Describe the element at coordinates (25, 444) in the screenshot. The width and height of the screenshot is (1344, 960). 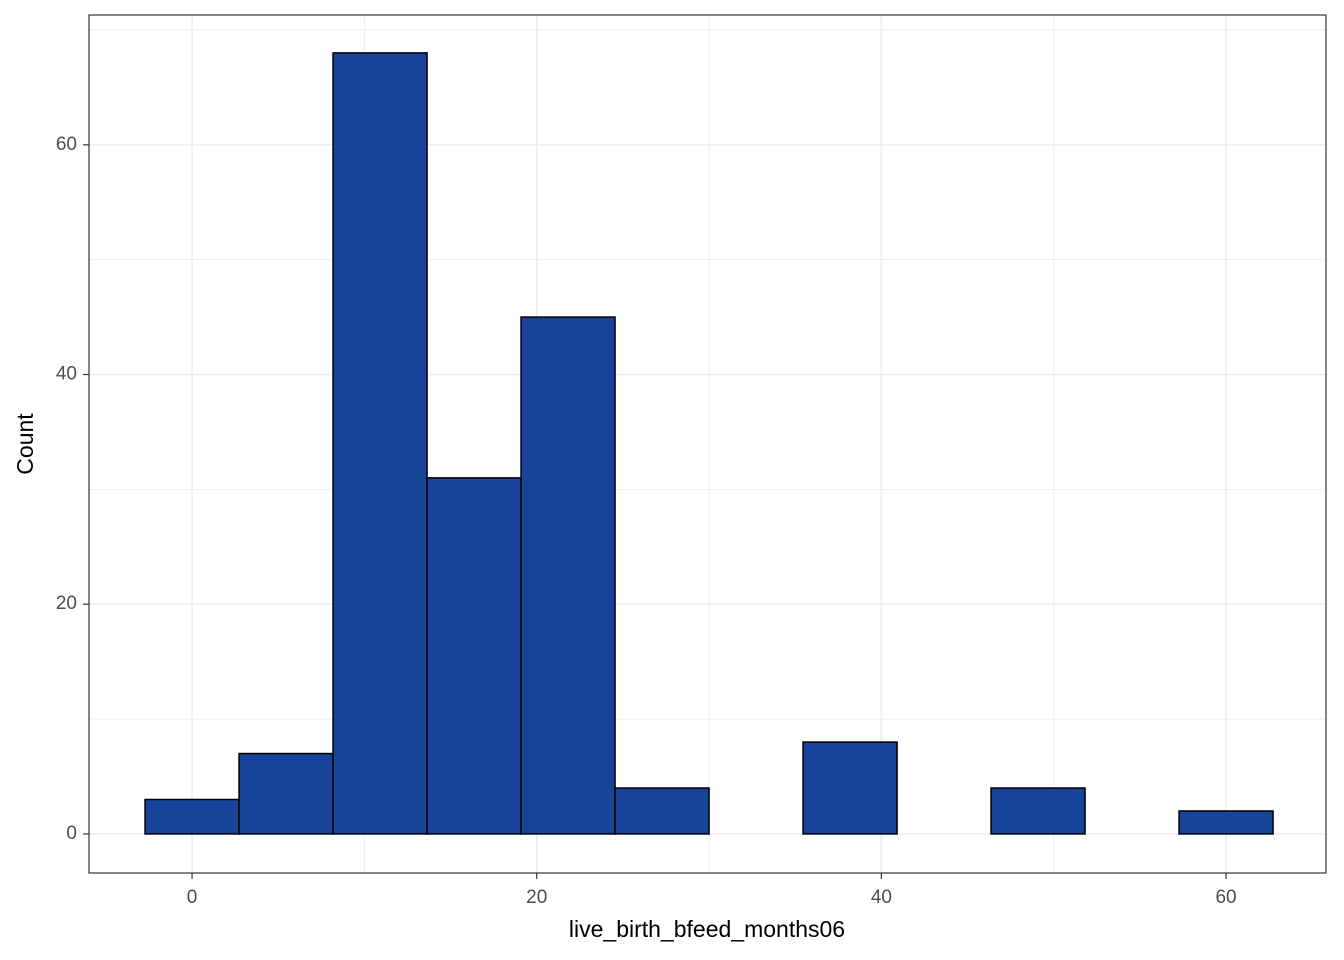
I see `y-axis-title: Count` at that location.